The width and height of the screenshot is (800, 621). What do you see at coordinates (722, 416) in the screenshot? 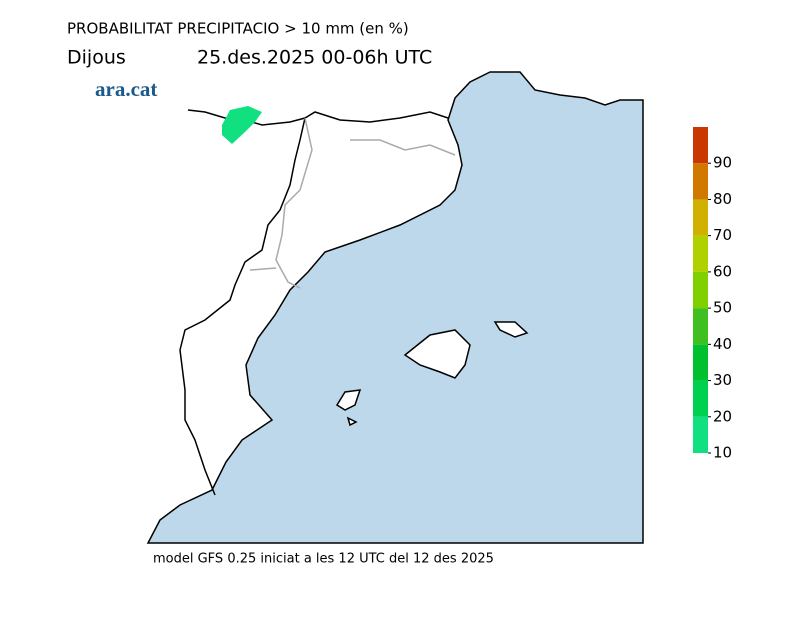
I see `colorbar-label: 20` at bounding box center [722, 416].